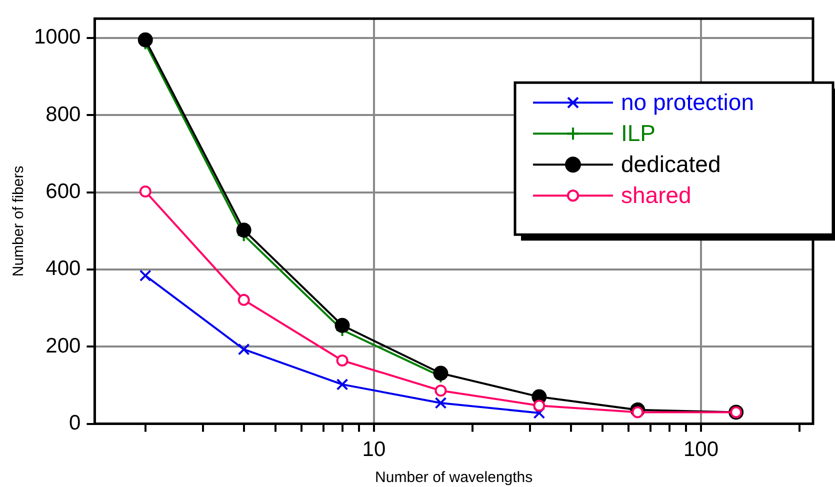 The width and height of the screenshot is (835, 487). I want to click on y-axis-title: Number of fibers, so click(19, 221).